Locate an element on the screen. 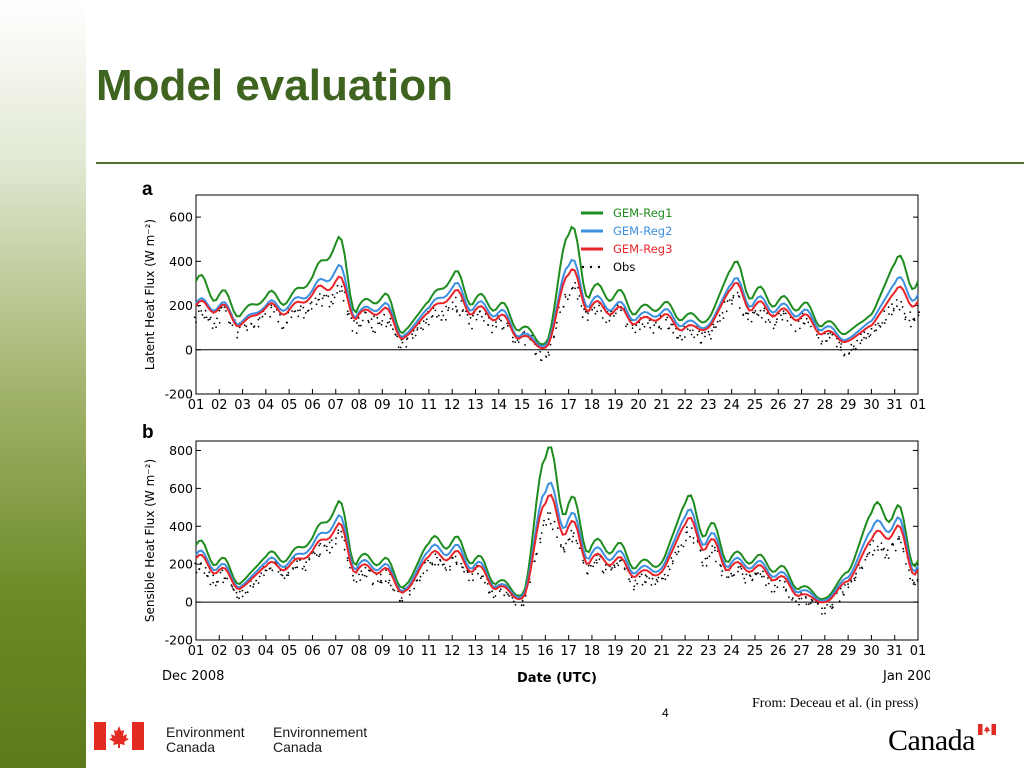 The image size is (1024, 768). x-tick-label: 08 is located at coordinates (359, 405).